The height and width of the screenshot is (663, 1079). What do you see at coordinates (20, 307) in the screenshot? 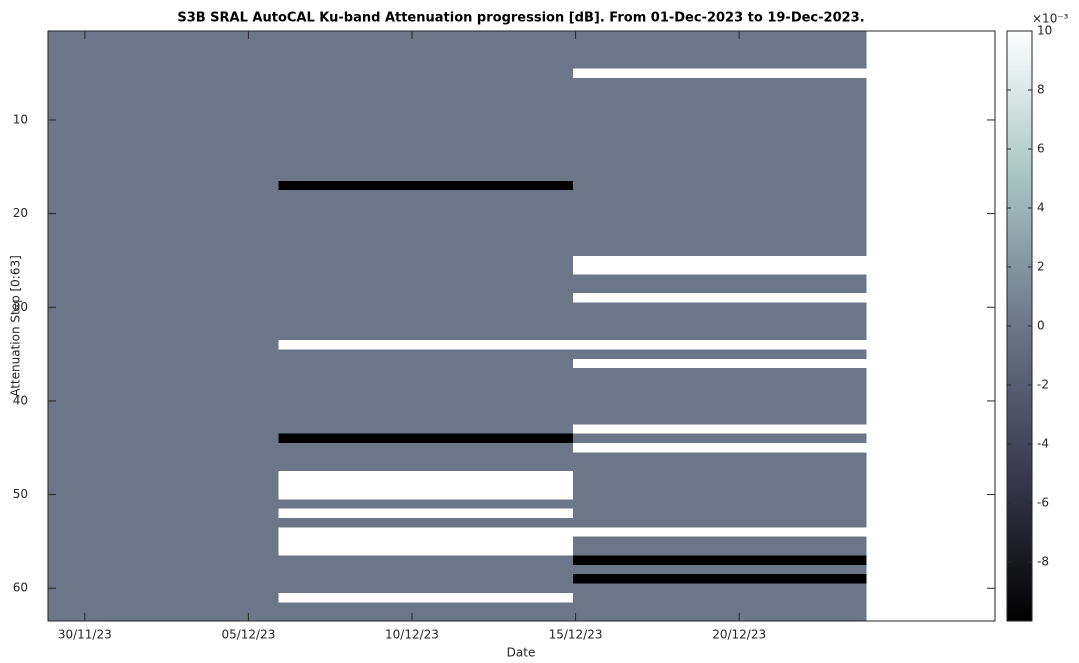
I see `y-tick-label: 30` at bounding box center [20, 307].